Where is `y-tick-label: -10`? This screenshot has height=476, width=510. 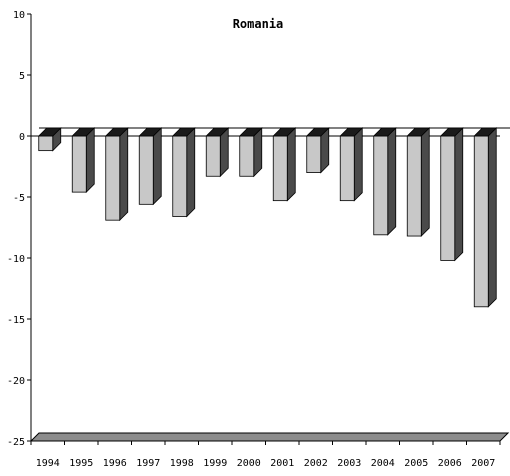 y-tick-label: -10 is located at coordinates (16, 259).